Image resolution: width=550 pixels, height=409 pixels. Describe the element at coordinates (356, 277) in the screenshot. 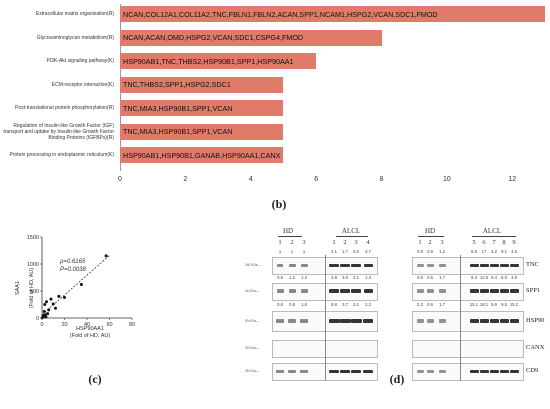

I see `d-left-quant-value: 3.1` at that location.